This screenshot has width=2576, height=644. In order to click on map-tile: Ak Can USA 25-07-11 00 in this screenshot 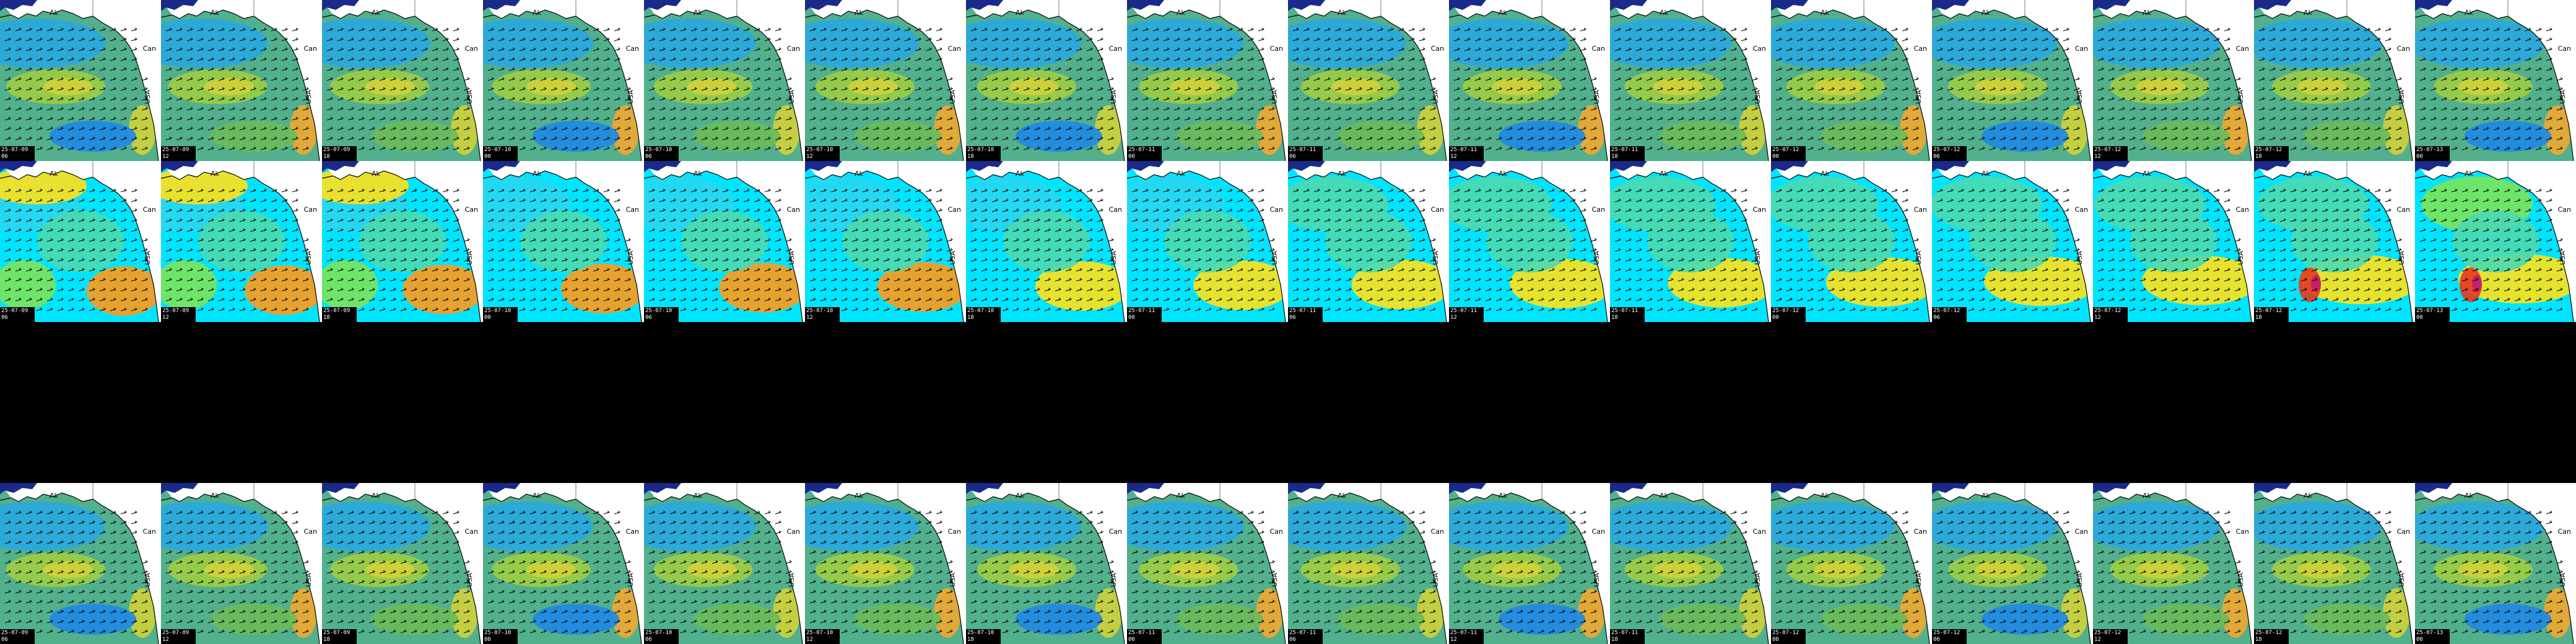, I will do `click(1207, 563)`.